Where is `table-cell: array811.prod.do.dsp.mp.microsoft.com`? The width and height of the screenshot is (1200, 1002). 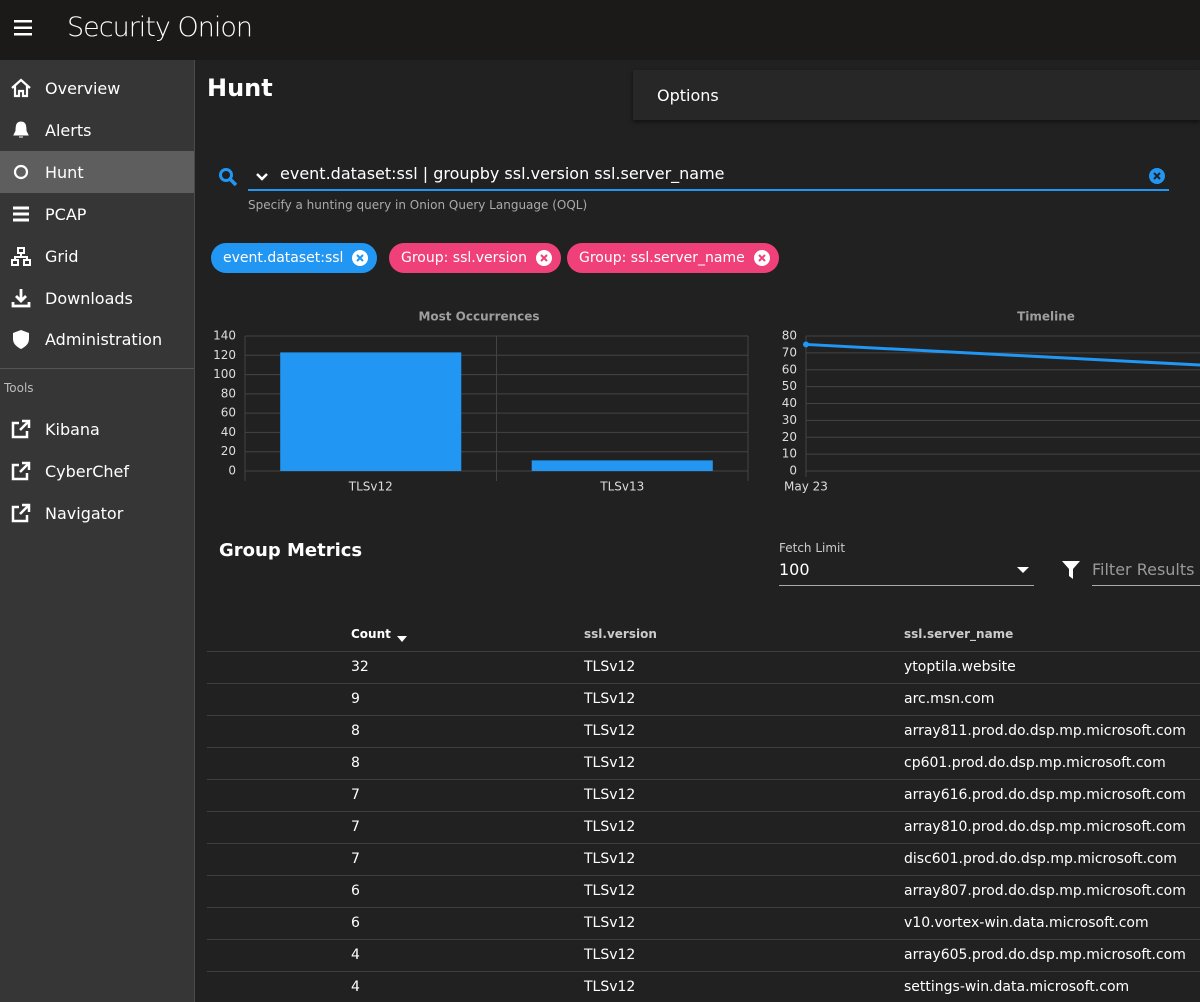 table-cell: array811.prod.do.dsp.mp.microsoft.com is located at coordinates (1045, 731).